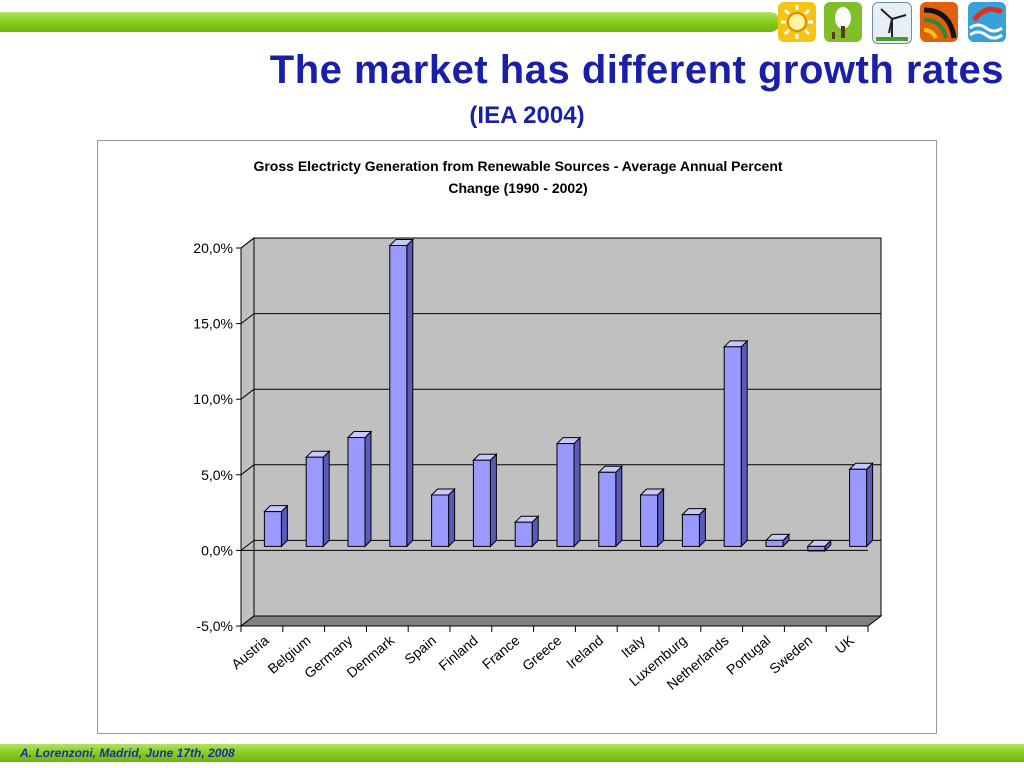  I want to click on footer-credit: A. Lorenzoni, Madrid, June 17th, 2008, so click(127, 753).